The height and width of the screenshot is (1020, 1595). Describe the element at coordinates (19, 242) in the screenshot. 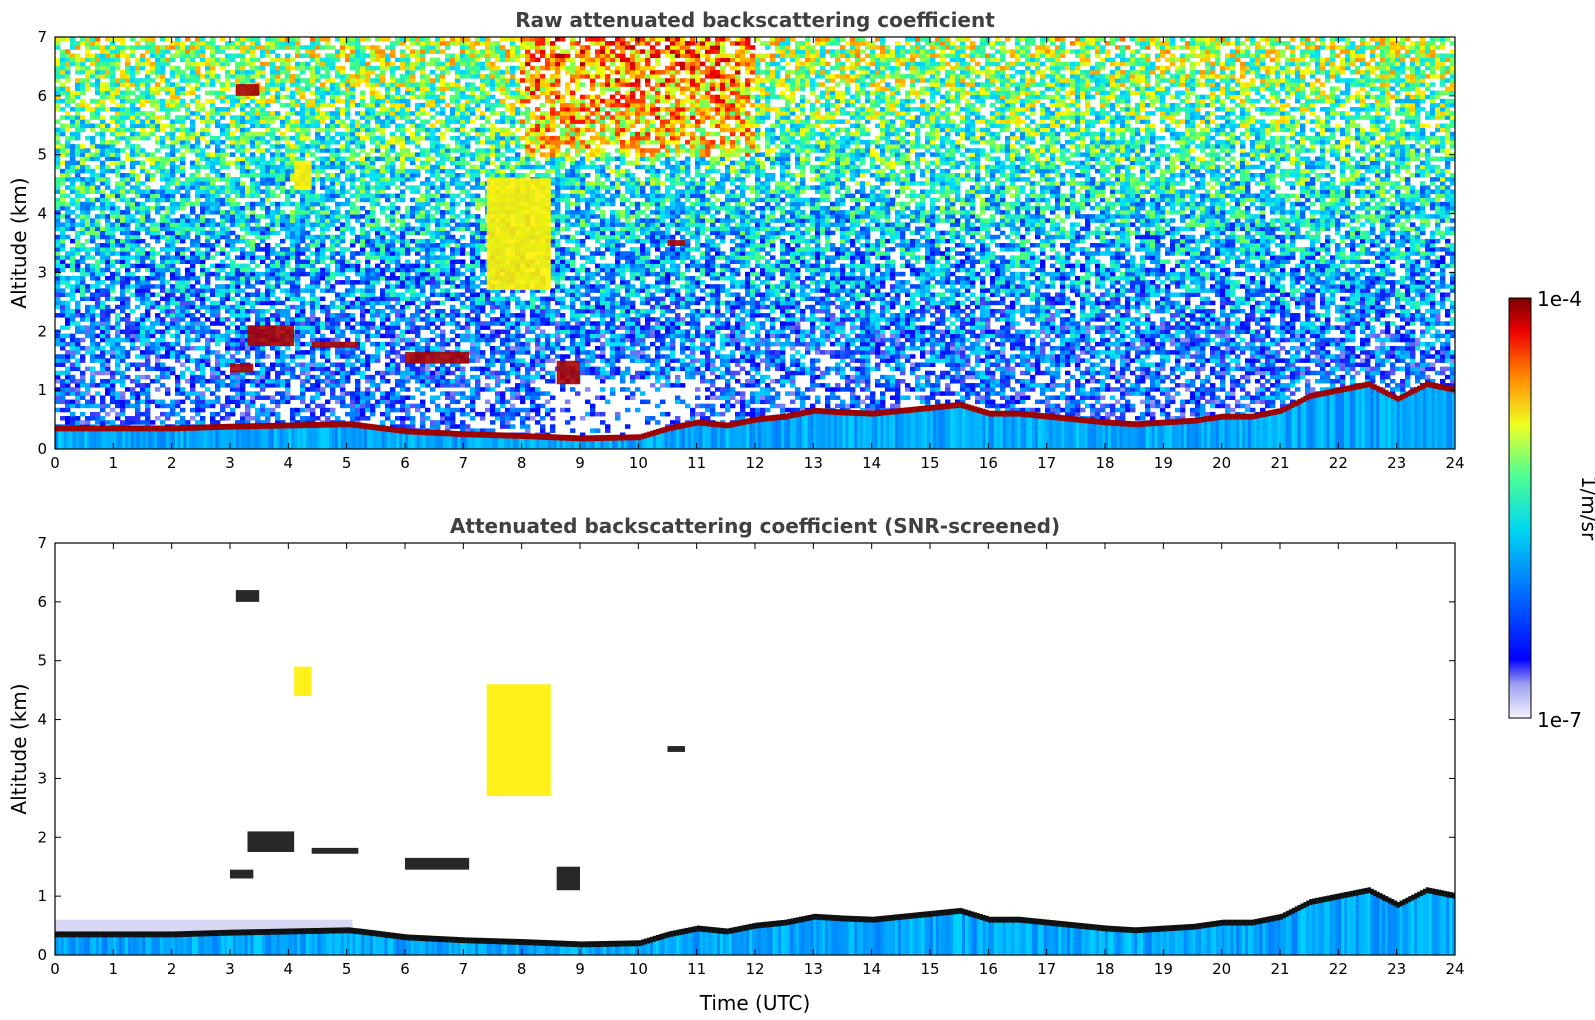

I see `y-axis-label-raw: Altitude (km)` at that location.